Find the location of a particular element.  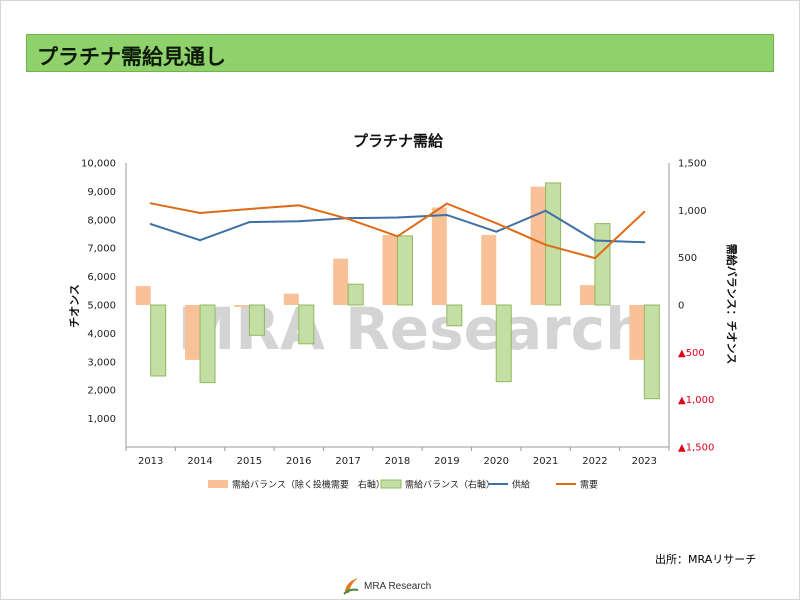

bar-balance-2018 is located at coordinates (405, 270).